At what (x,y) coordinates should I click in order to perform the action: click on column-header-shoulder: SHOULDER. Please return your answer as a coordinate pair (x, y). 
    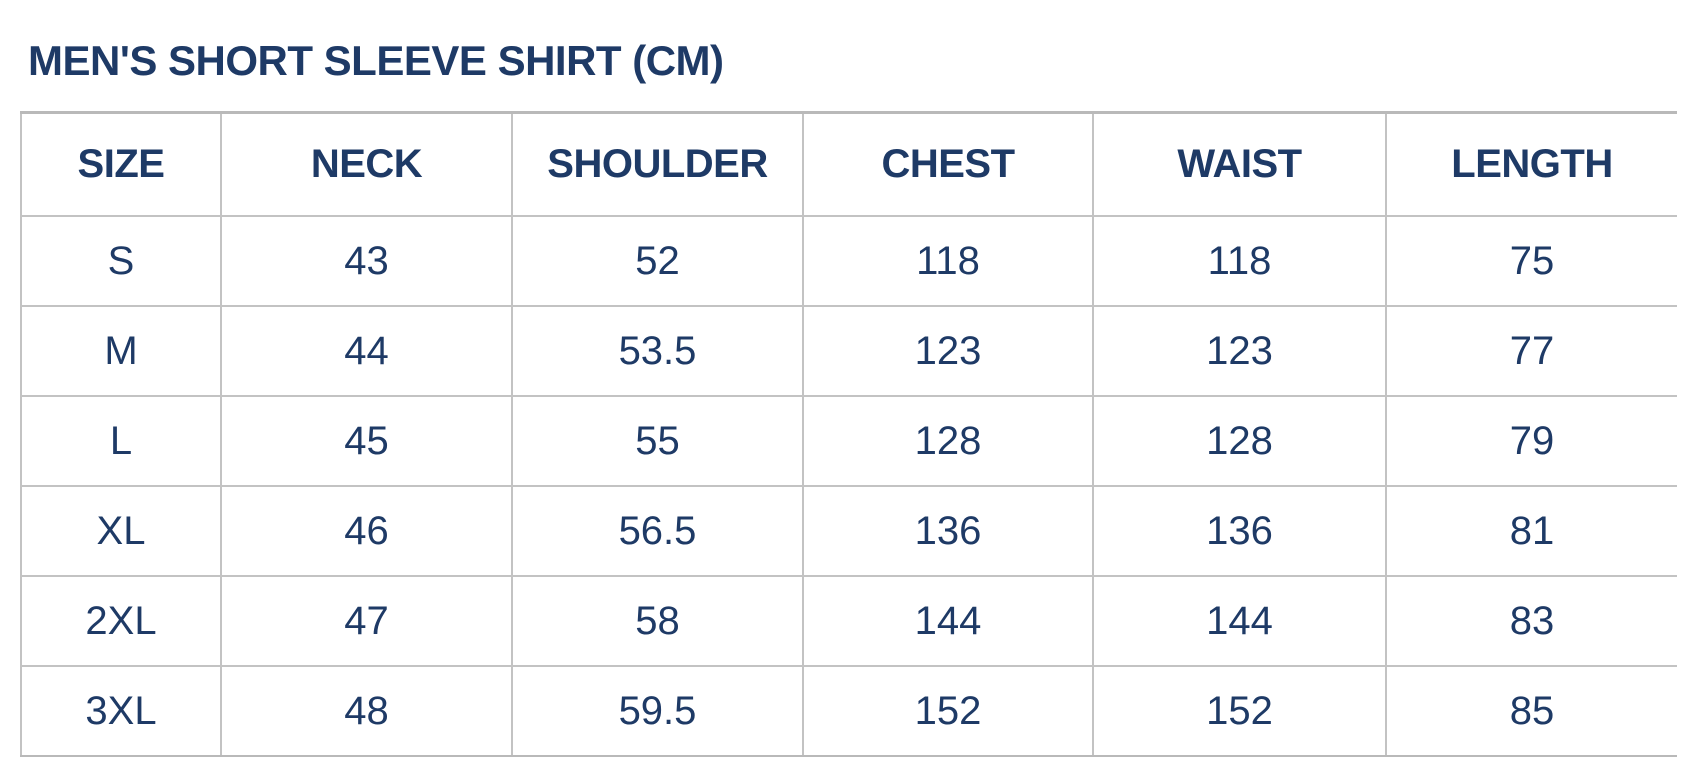
    Looking at the image, I should click on (657, 164).